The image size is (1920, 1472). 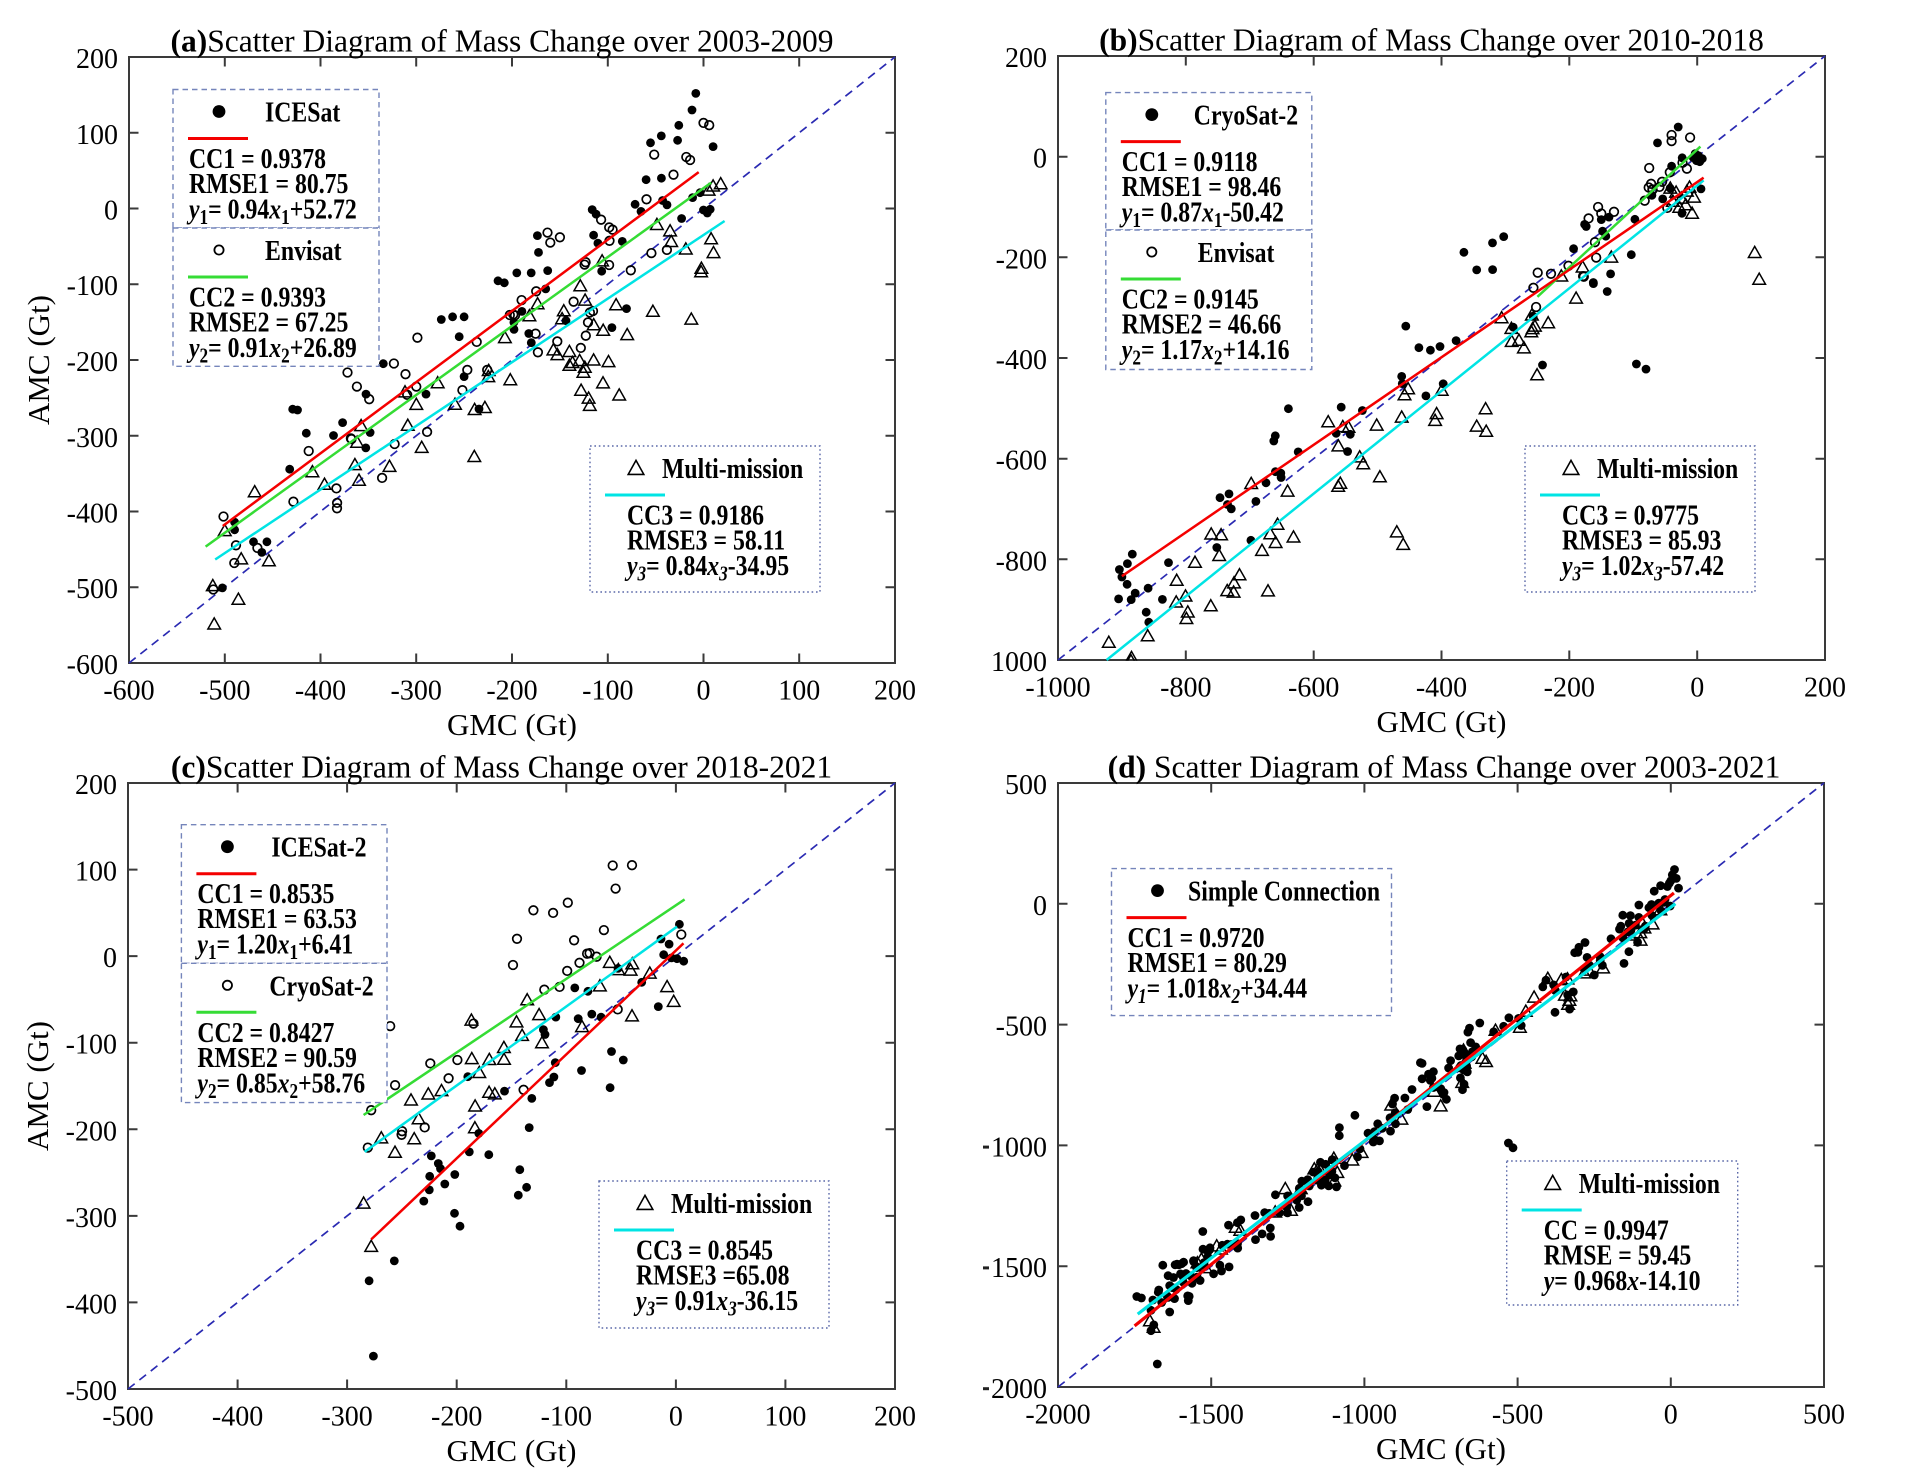 What do you see at coordinates (302, 111) in the screenshot?
I see `svg-text: ICESat` at bounding box center [302, 111].